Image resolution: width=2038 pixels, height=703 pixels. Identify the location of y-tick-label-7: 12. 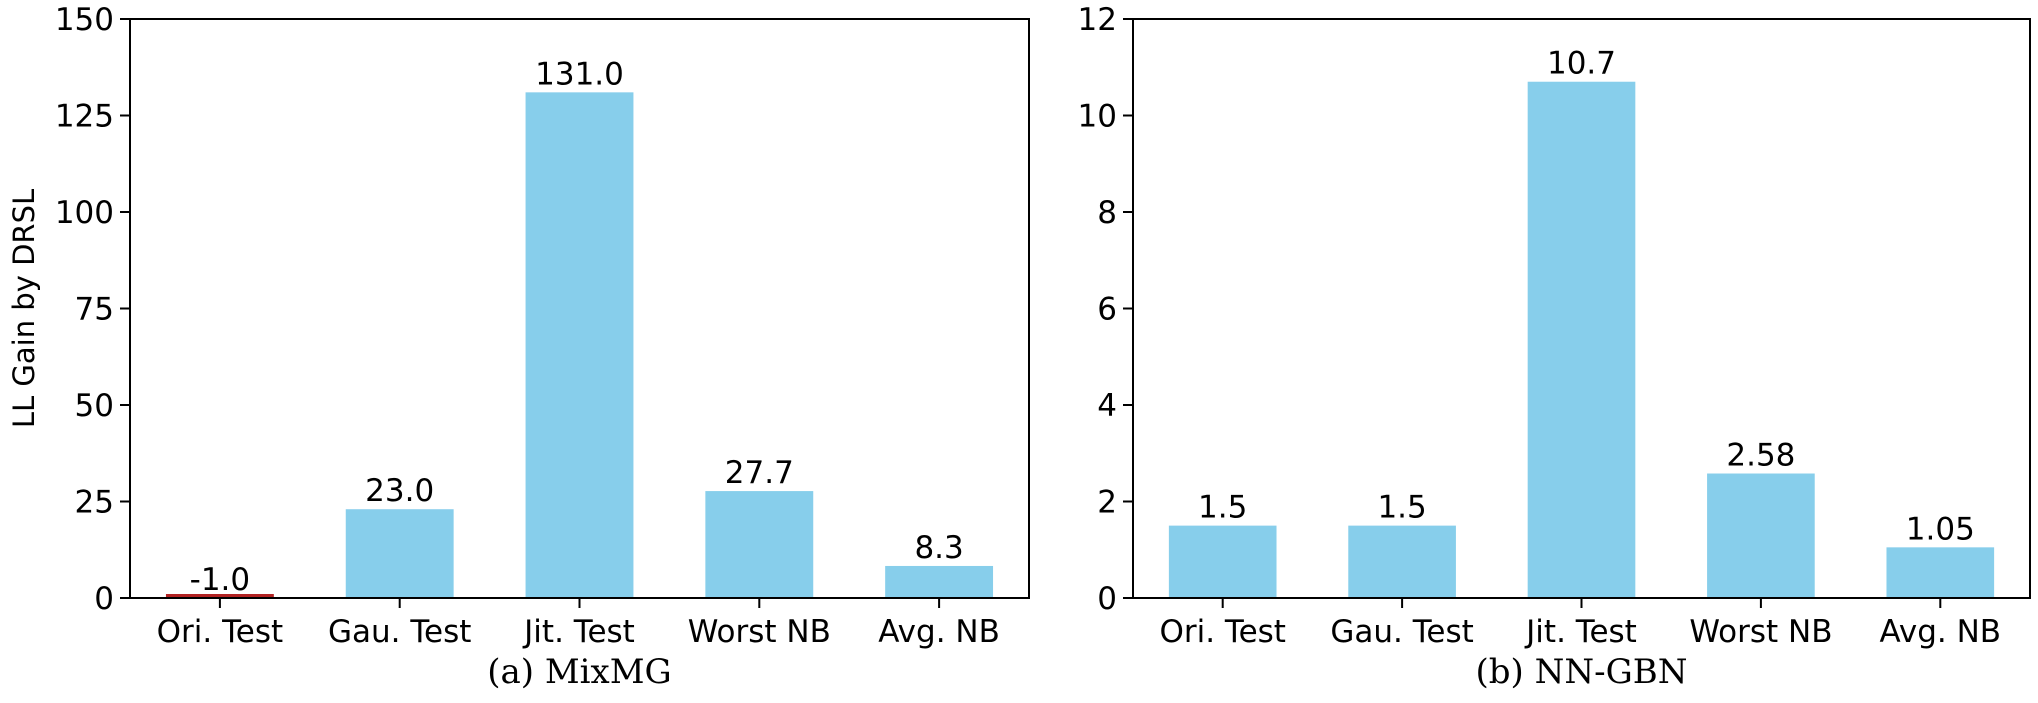
(1097, 20).